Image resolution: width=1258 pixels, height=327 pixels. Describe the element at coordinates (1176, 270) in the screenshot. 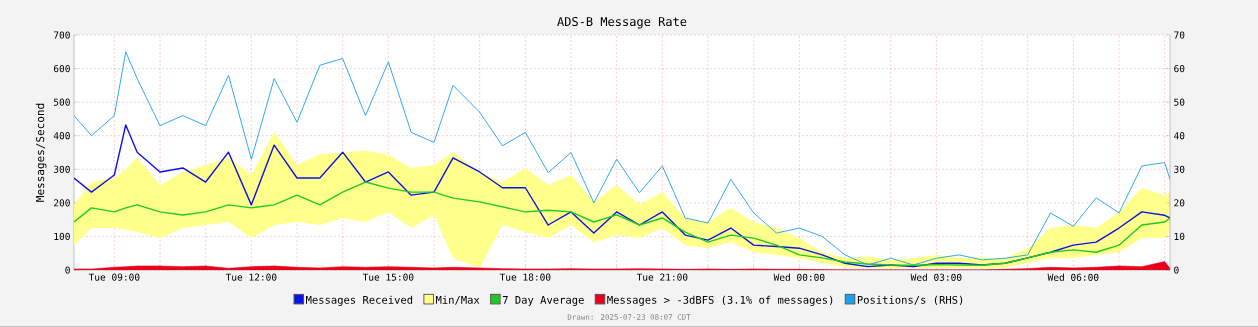

I see `y2-tick-label: 0` at that location.